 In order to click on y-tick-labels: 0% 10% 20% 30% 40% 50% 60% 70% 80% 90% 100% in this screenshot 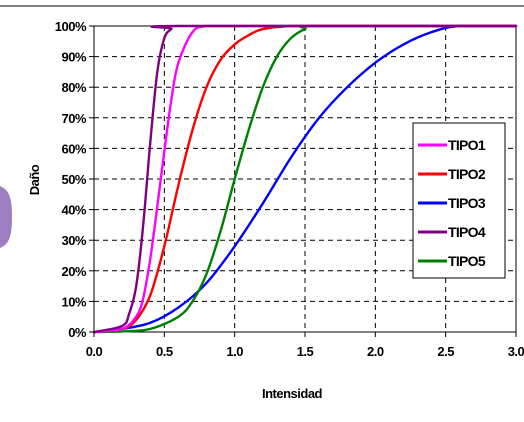, I will do `click(74, 179)`.